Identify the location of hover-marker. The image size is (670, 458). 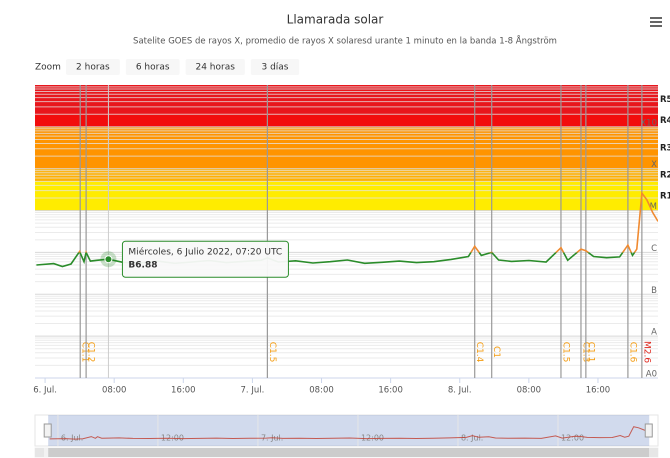
(108, 259).